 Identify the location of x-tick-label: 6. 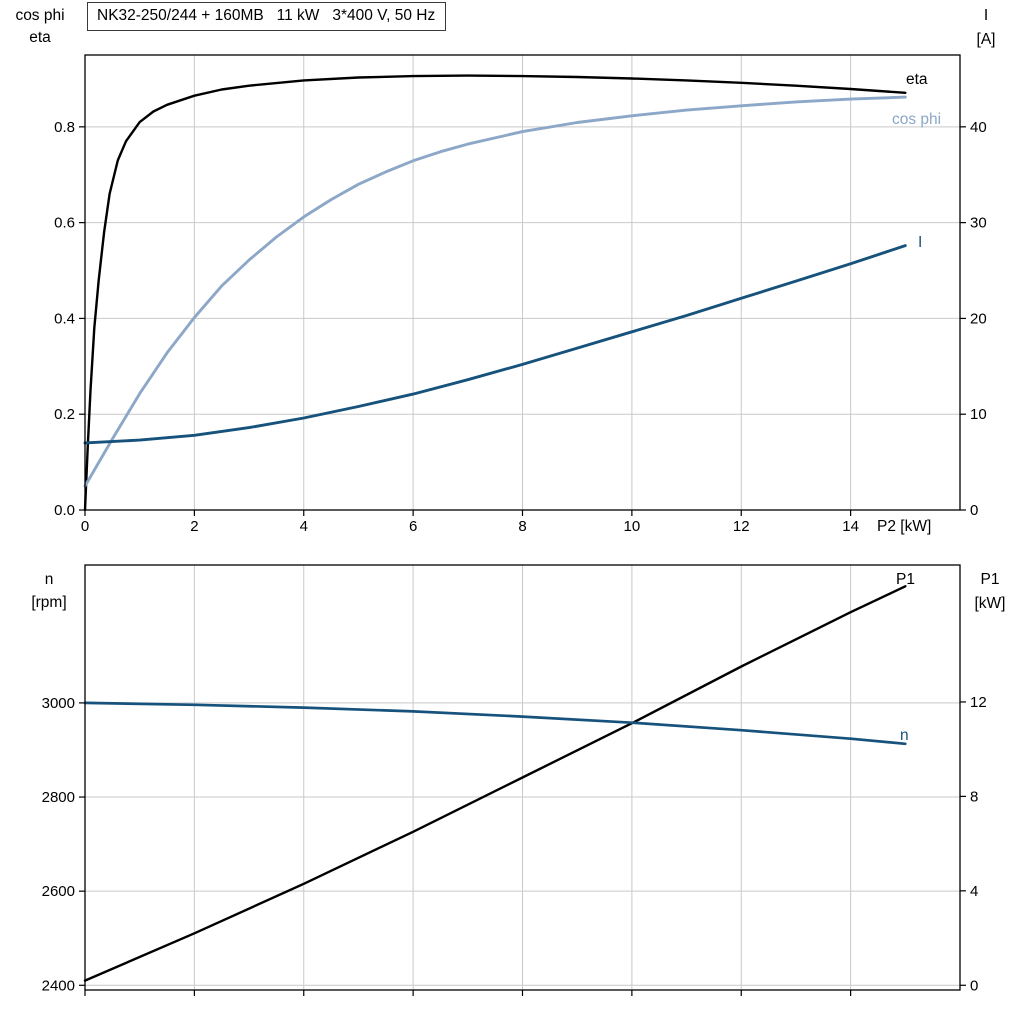
(413, 526).